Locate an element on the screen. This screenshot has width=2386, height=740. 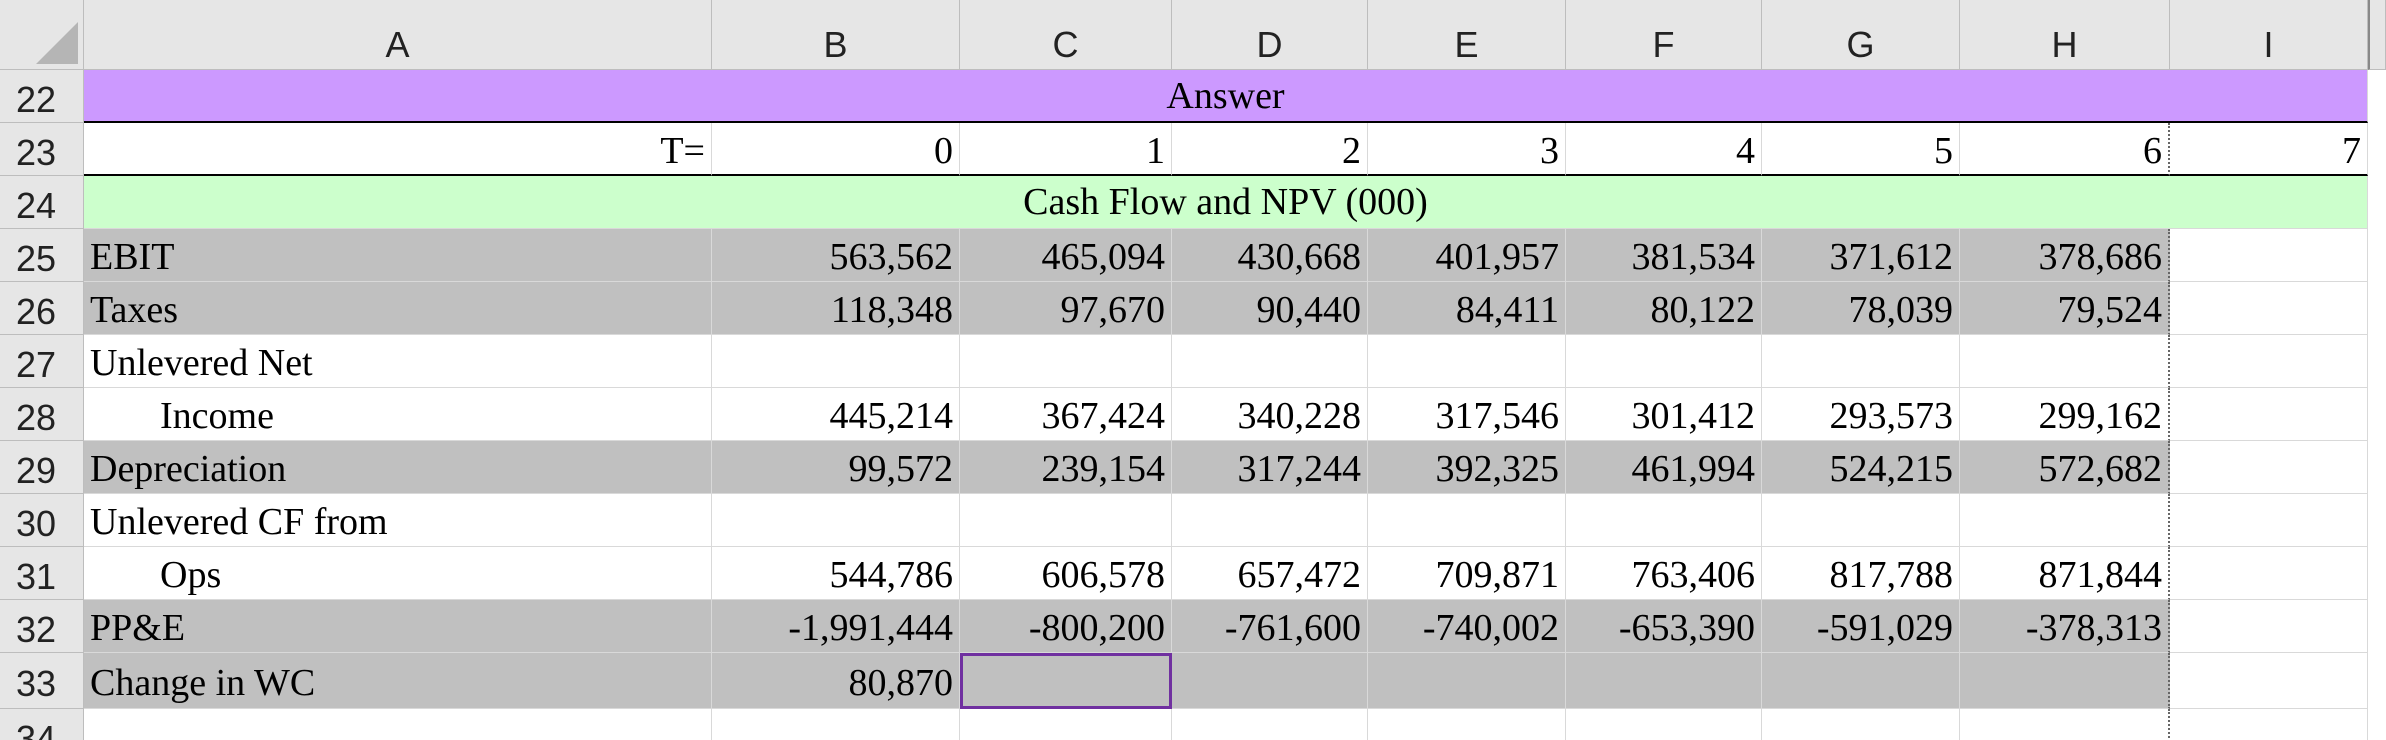
row-header: 23 is located at coordinates (42, 149).